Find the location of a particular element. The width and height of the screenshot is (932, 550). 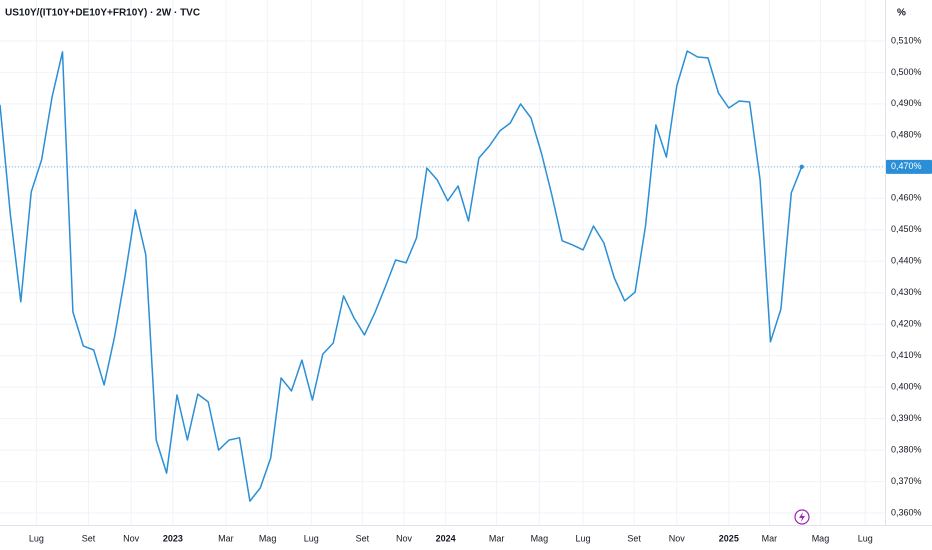

last-point is located at coordinates (801, 167).